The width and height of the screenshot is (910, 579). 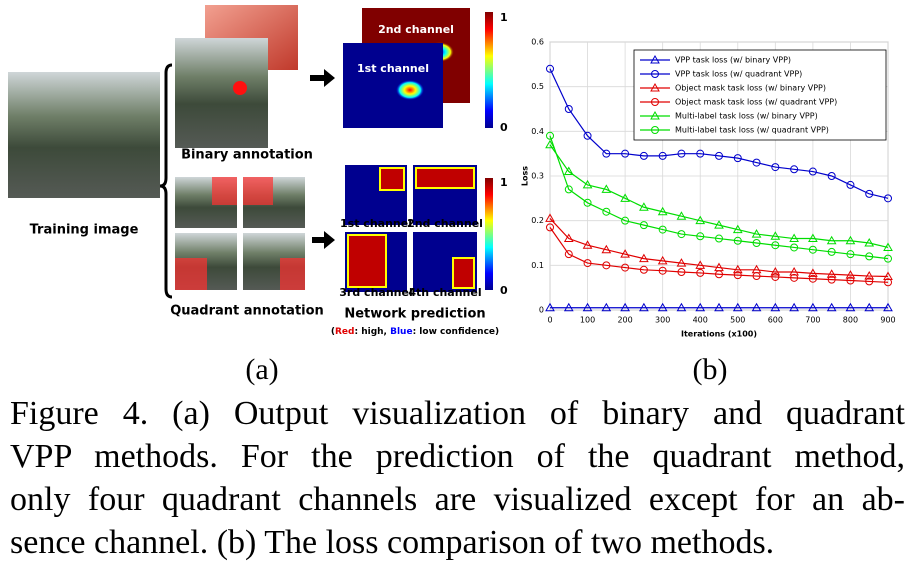 I want to click on y-tick-label: 0.4, so click(x=537, y=131).